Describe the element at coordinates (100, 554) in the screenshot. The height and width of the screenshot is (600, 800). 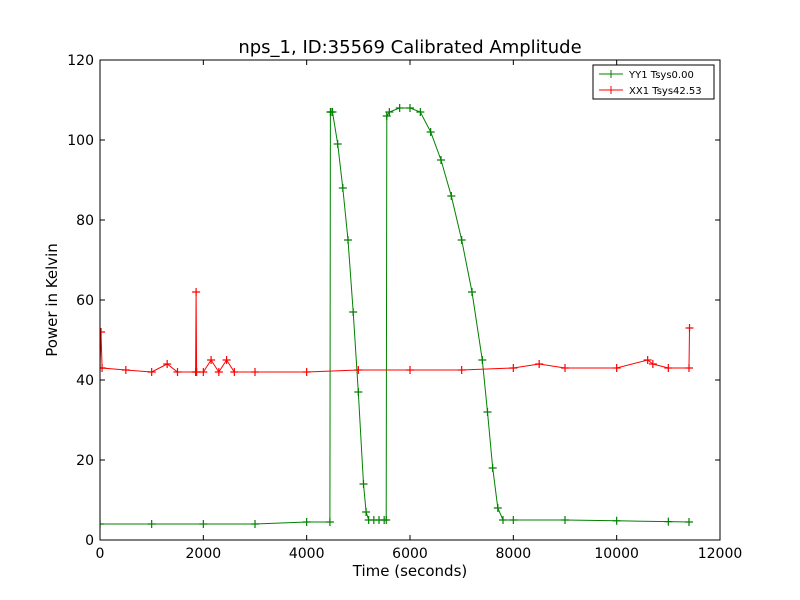
I see `x-tick-label: 0` at that location.